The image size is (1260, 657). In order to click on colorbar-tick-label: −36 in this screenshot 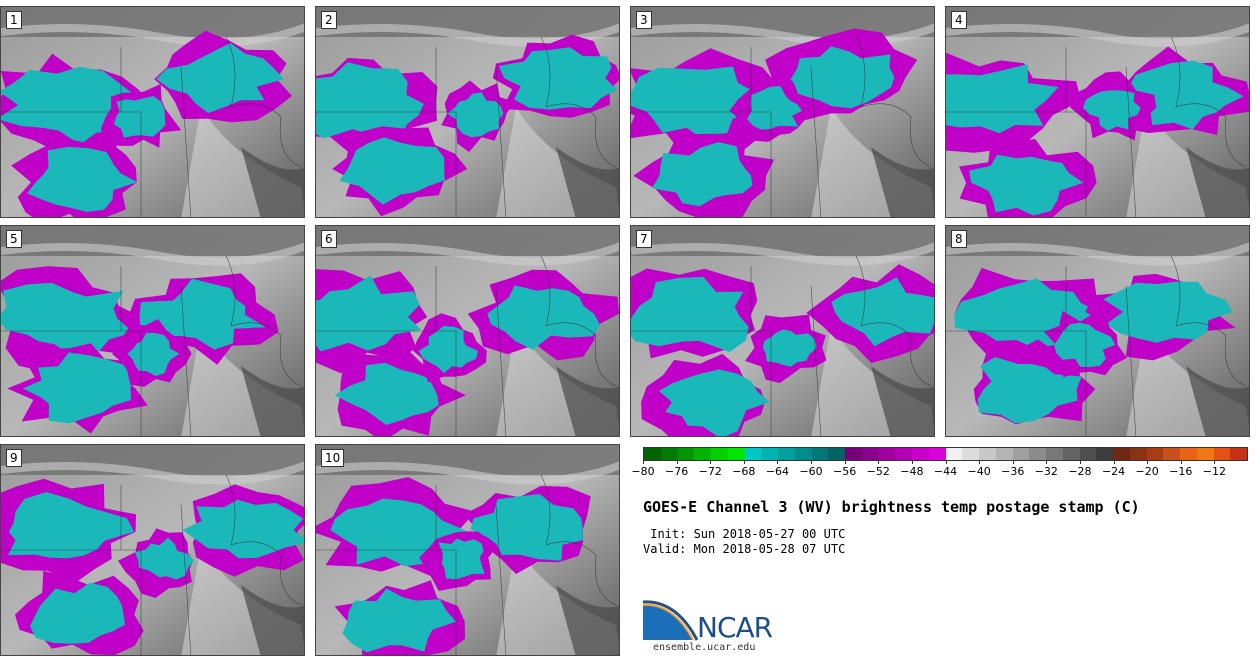, I will do `click(1013, 471)`.